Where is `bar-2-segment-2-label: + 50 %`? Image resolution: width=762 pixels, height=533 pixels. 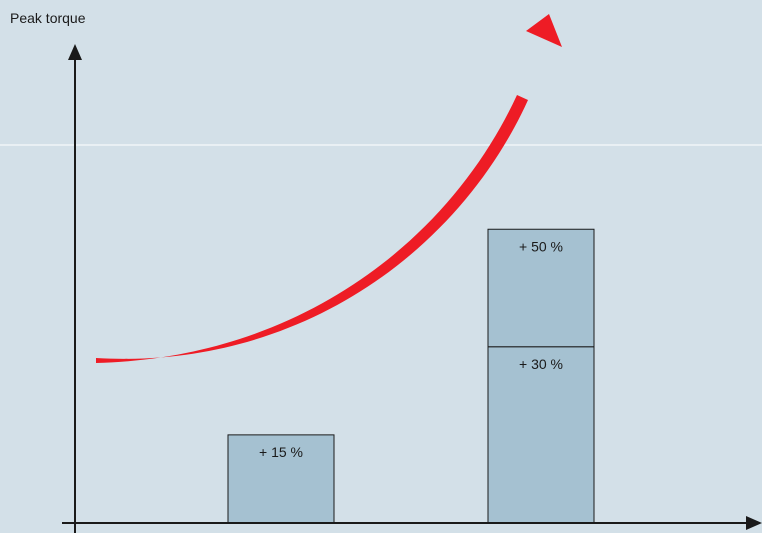 bar-2-segment-2-label: + 50 % is located at coordinates (541, 246).